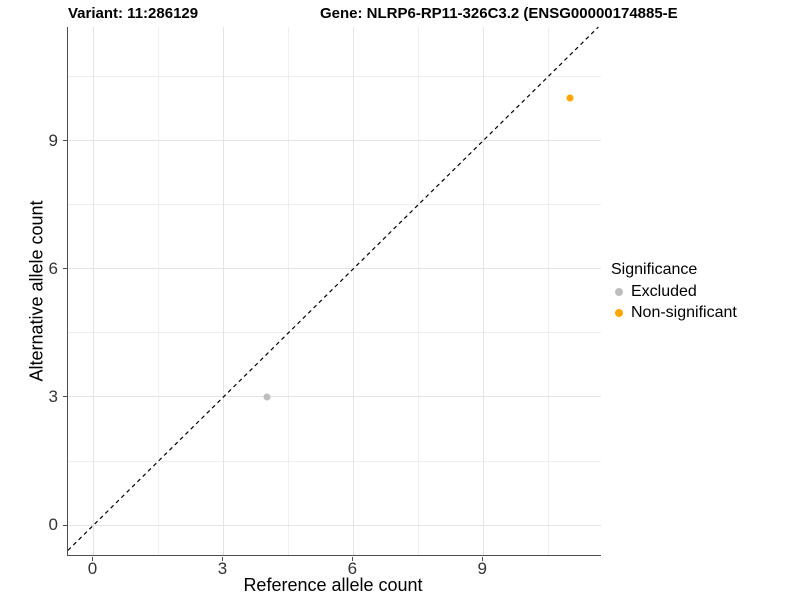  I want to click on y-tick-label: 6, so click(53, 268).